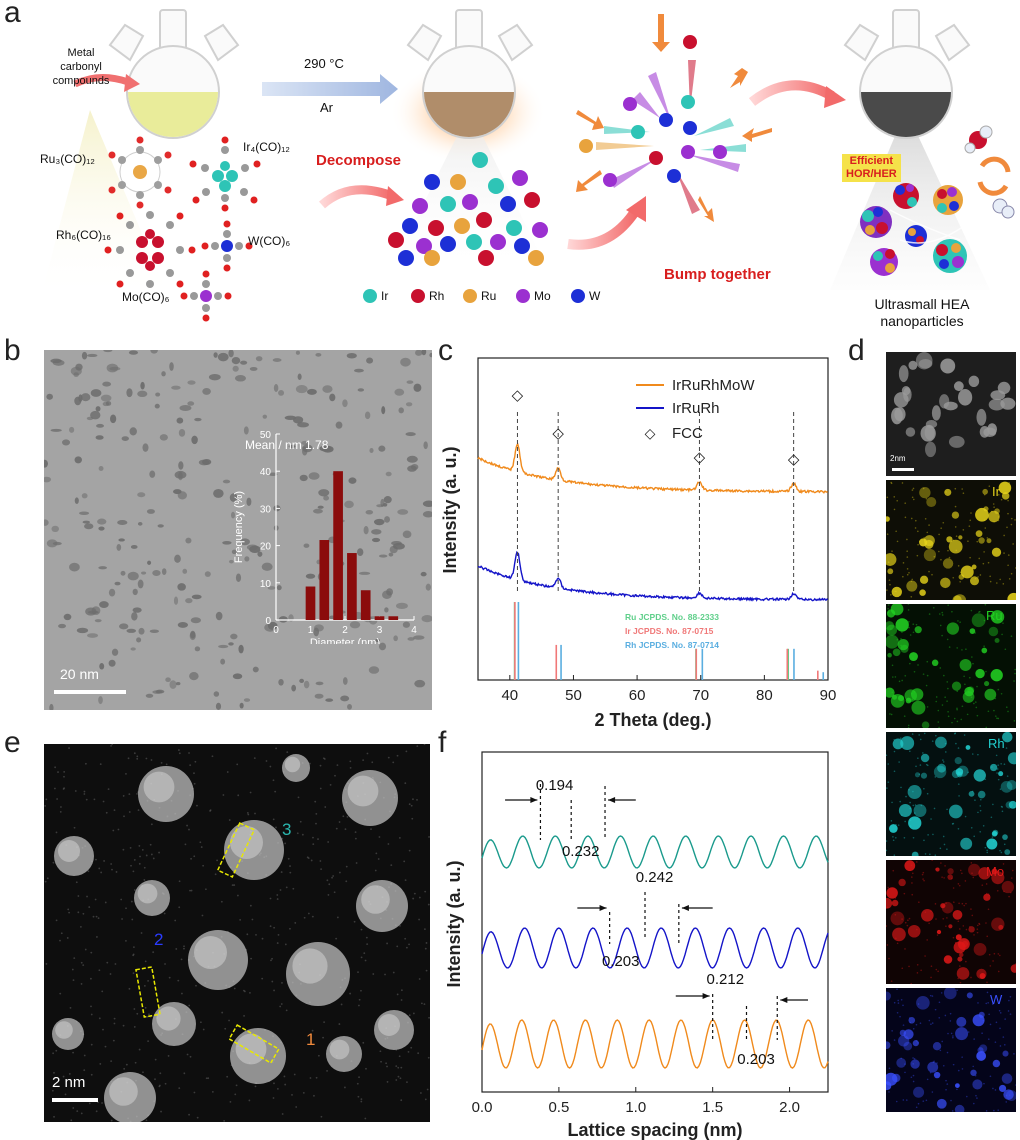 This screenshot has width=1020, height=1140. What do you see at coordinates (345, 640) in the screenshot?
I see `histogram-x-label: Diameter (nm)` at bounding box center [345, 640].